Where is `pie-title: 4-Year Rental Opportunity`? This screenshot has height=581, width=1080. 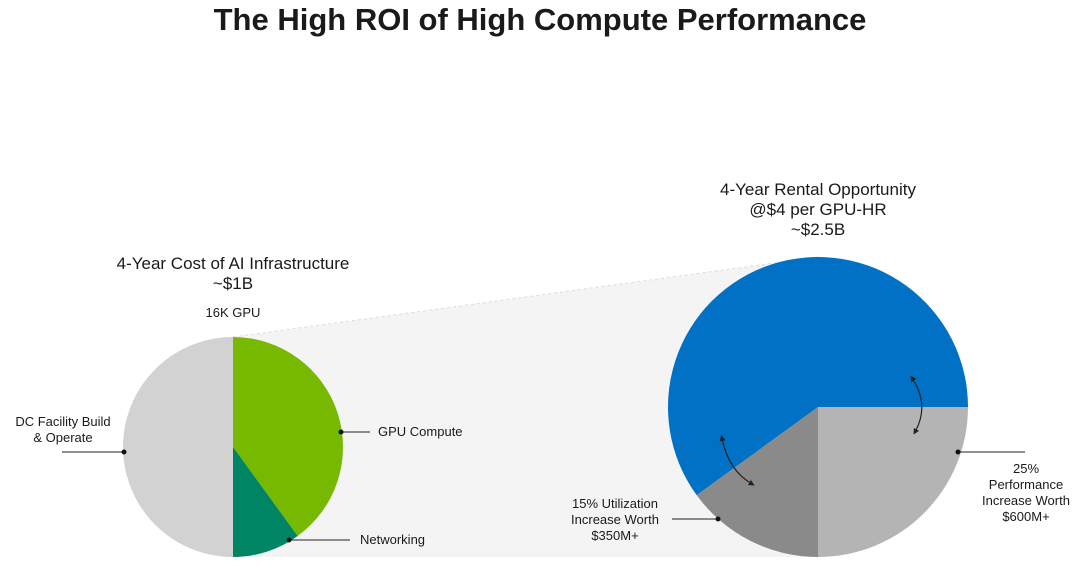 pie-title: 4-Year Rental Opportunity is located at coordinates (818, 189).